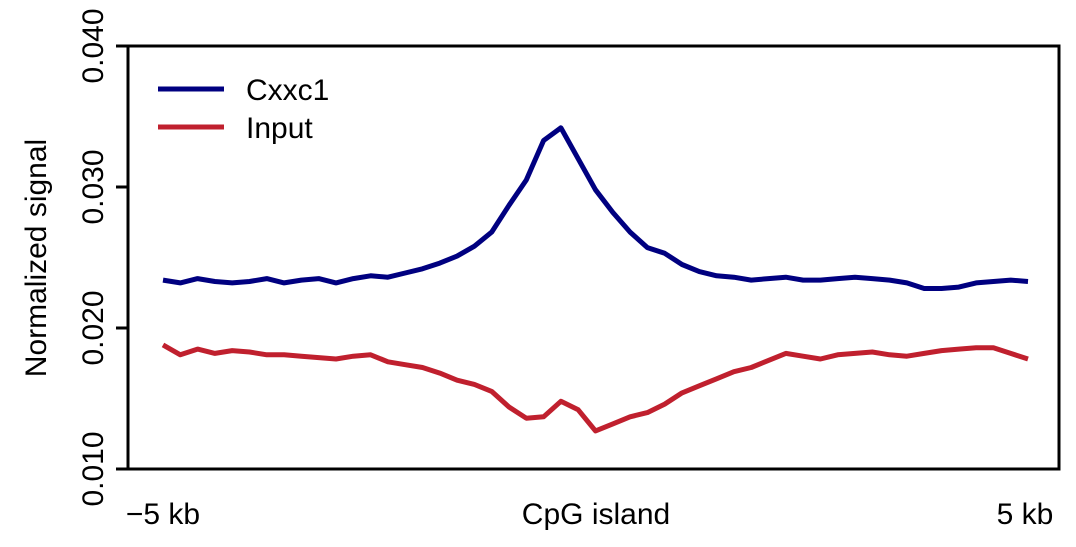  I want to click on series-line-input, so click(595, 388).